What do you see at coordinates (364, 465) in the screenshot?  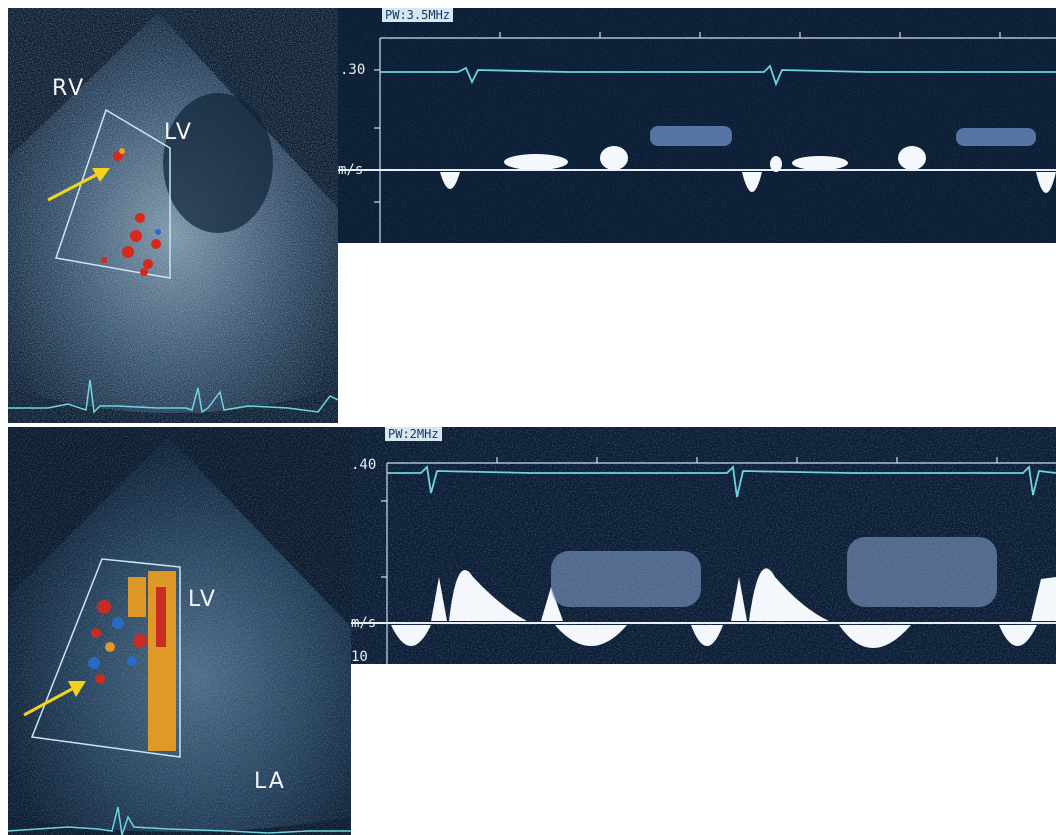 I see `scale-value-bottom: .40` at bounding box center [364, 465].